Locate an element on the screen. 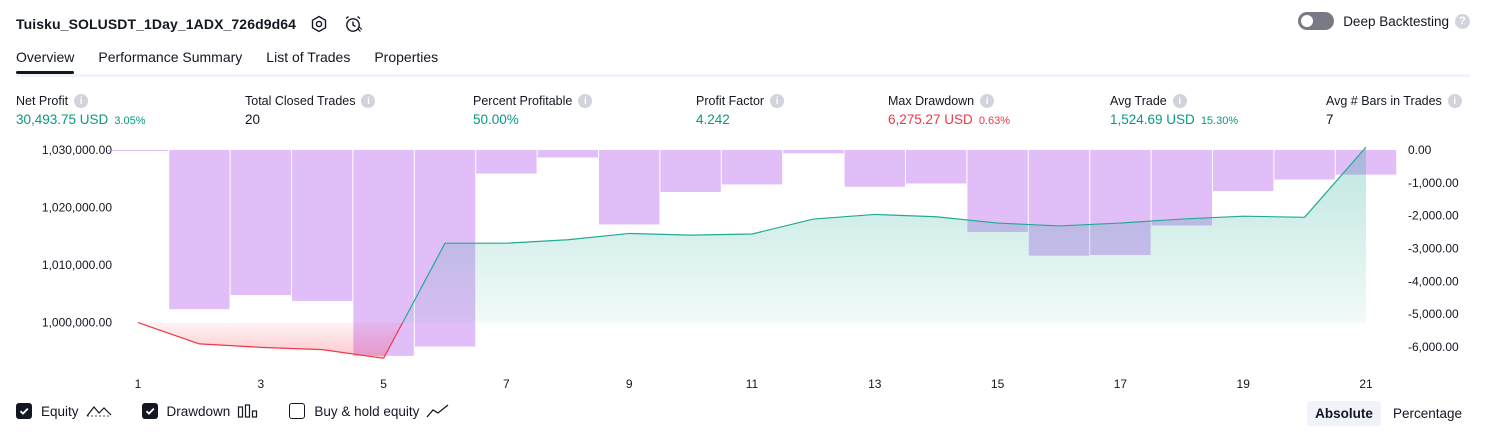 This screenshot has height=438, width=1486. x-axis-tick-label: 7 is located at coordinates (506, 384).